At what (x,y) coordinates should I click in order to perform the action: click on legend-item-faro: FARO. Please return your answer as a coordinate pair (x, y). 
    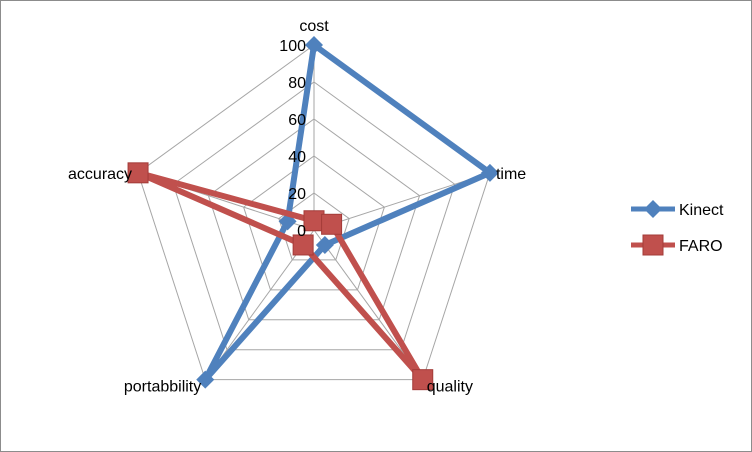
    Looking at the image, I should click on (677, 245).